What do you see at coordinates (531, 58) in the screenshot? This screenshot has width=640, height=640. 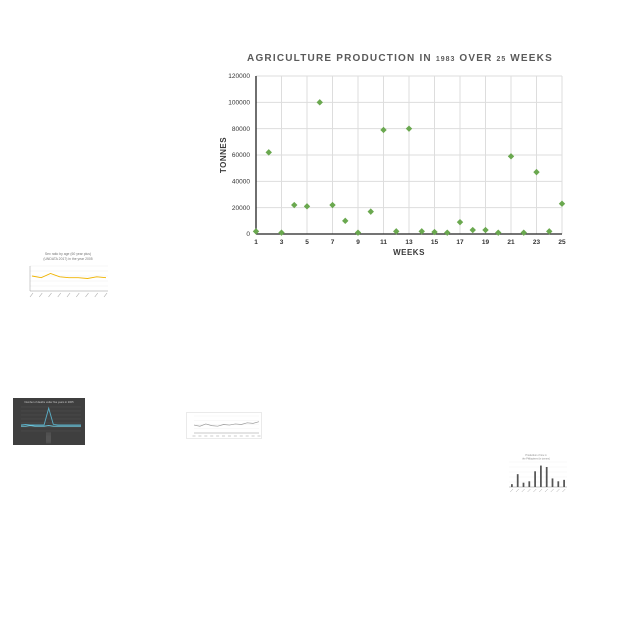 I see `title-post: WEEKS` at bounding box center [531, 58].